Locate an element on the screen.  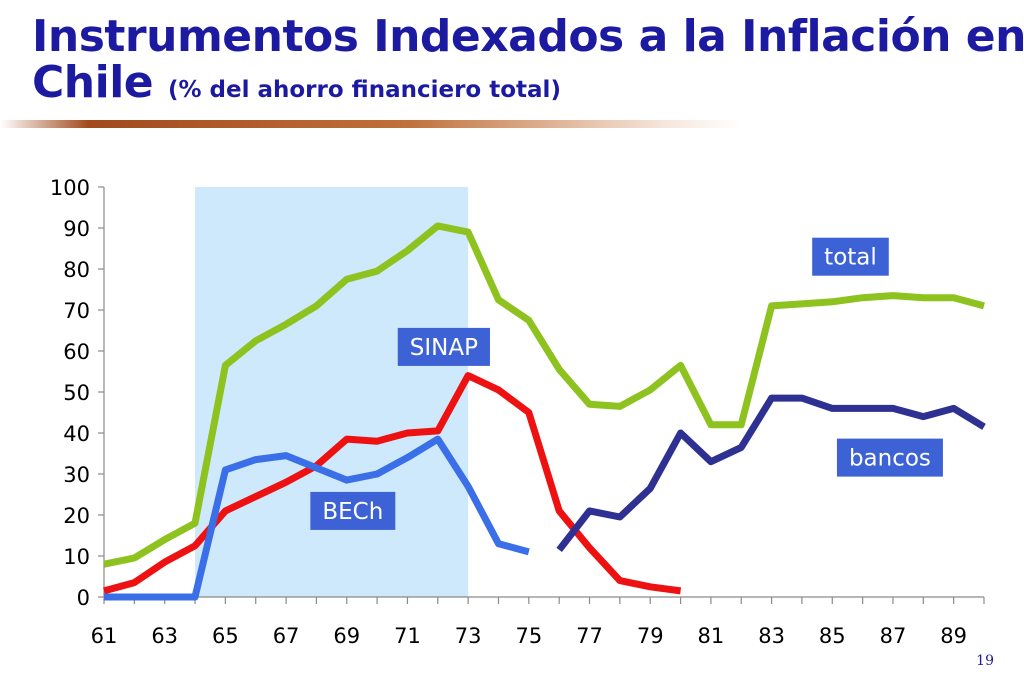
series-label-box-bancos is located at coordinates (889, 457).